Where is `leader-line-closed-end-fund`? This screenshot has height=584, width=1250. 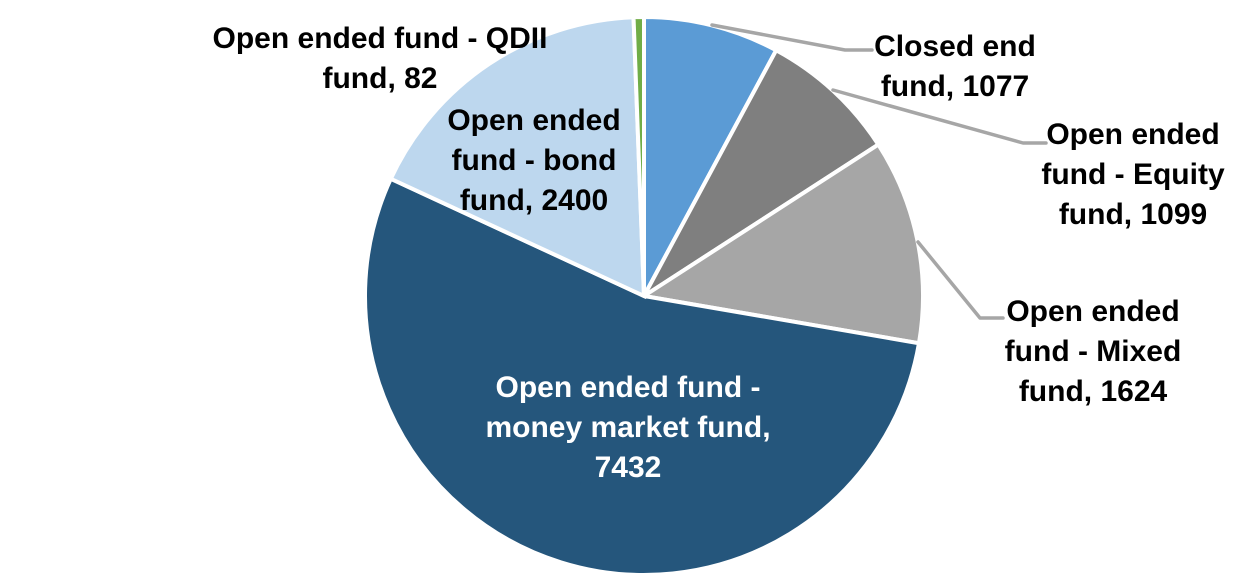
leader-line-closed-end-fund is located at coordinates (792, 37).